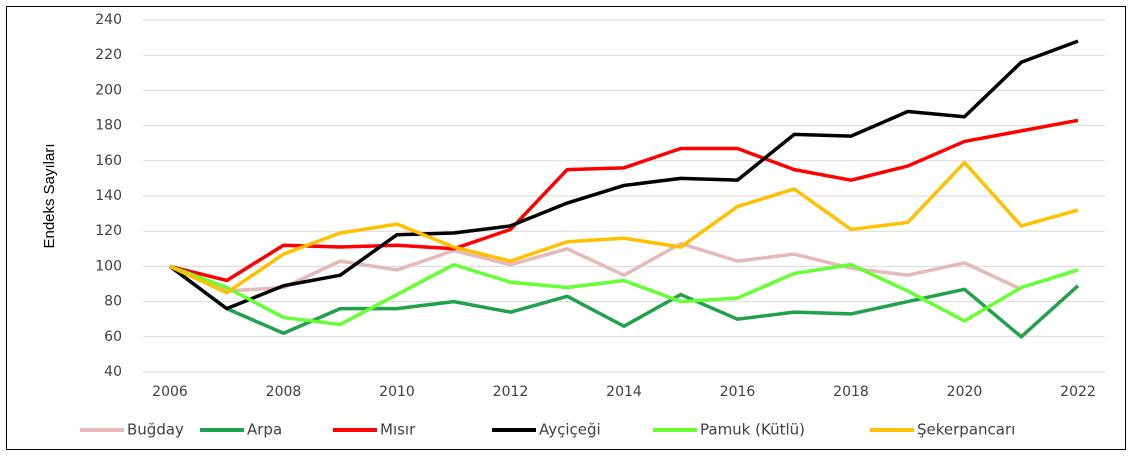 The width and height of the screenshot is (1132, 456). I want to click on x-tick-label: 2012, so click(511, 392).